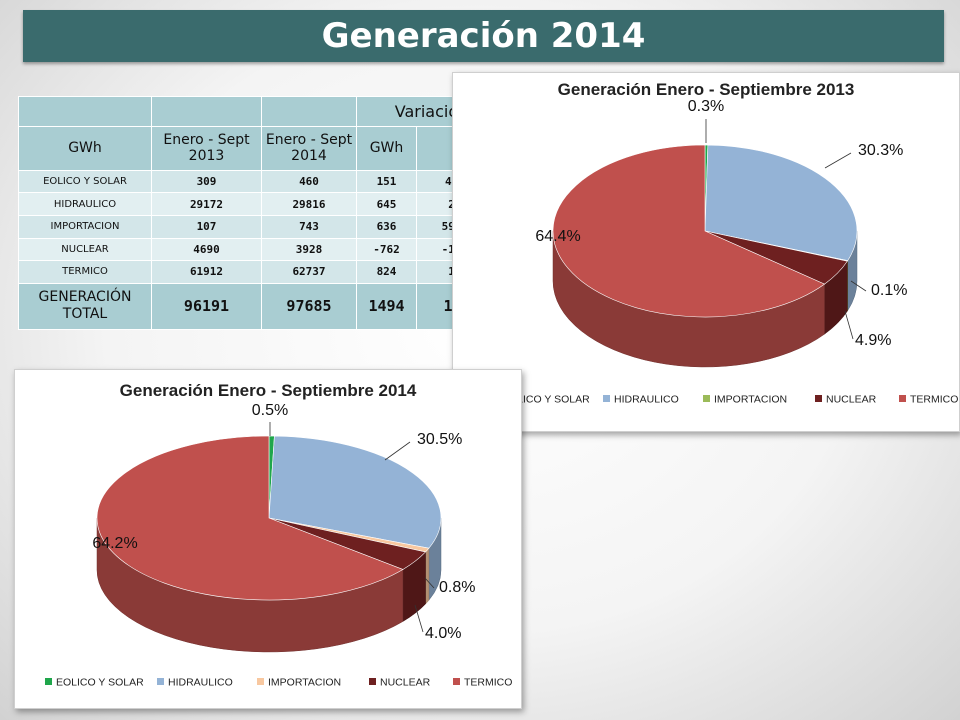 This screenshot has width=960, height=720. I want to click on chart-title: Generación Enero - Septiembre 2014, so click(268, 390).